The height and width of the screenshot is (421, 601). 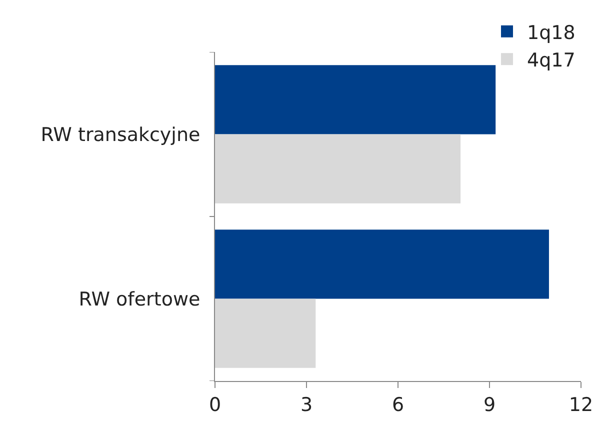 What do you see at coordinates (120, 135) in the screenshot?
I see `y-tick-label: RW transakcyjne` at bounding box center [120, 135].